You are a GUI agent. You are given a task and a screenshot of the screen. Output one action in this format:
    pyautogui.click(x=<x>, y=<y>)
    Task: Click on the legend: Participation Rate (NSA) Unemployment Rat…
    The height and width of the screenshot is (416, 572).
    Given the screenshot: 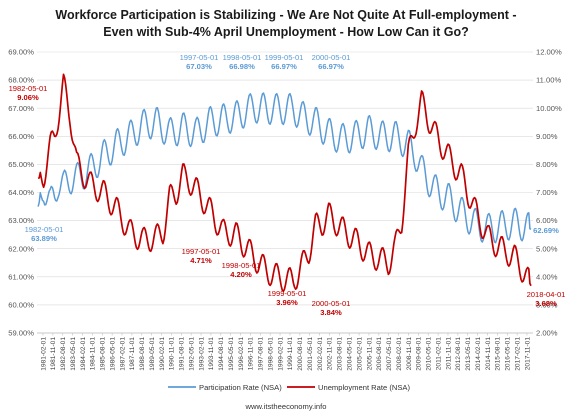 What is the action you would take?
    pyautogui.click(x=289, y=387)
    